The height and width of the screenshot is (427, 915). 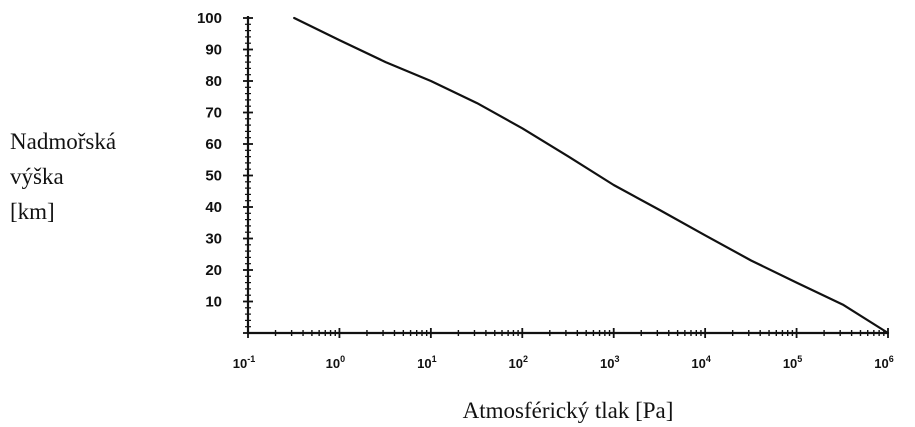 What do you see at coordinates (518, 362) in the screenshot?
I see `x-tick-label: 10²` at bounding box center [518, 362].